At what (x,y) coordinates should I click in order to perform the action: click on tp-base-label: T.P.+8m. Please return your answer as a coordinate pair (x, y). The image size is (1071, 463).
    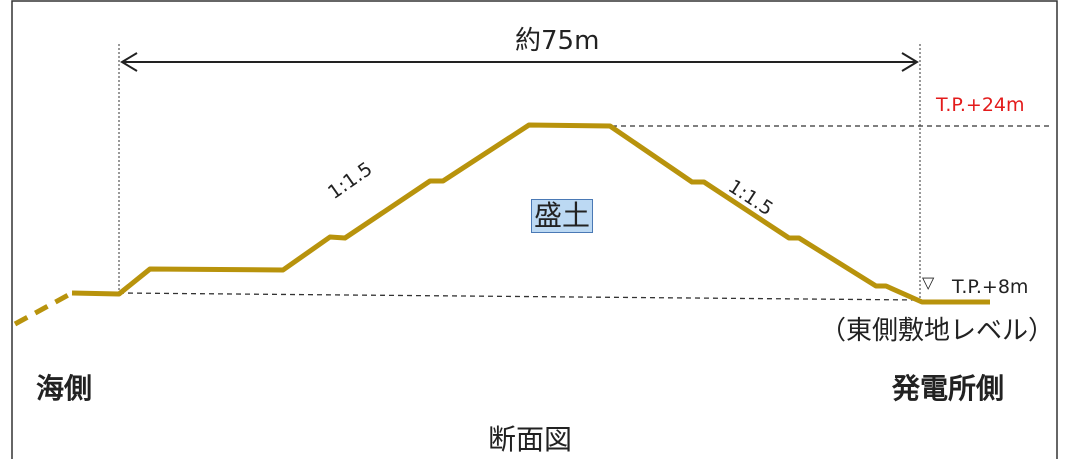
    Looking at the image, I should click on (990, 287).